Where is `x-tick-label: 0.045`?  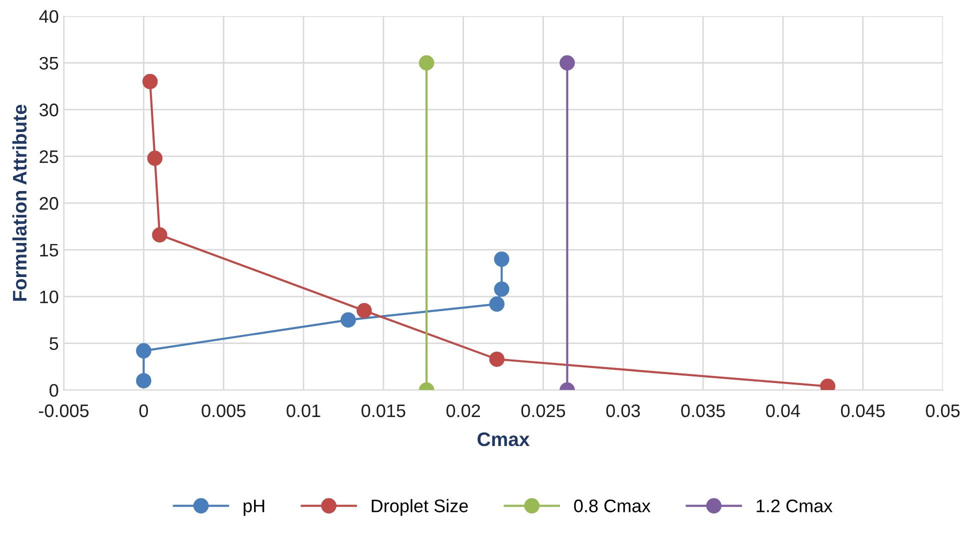
x-tick-label: 0.045 is located at coordinates (863, 411).